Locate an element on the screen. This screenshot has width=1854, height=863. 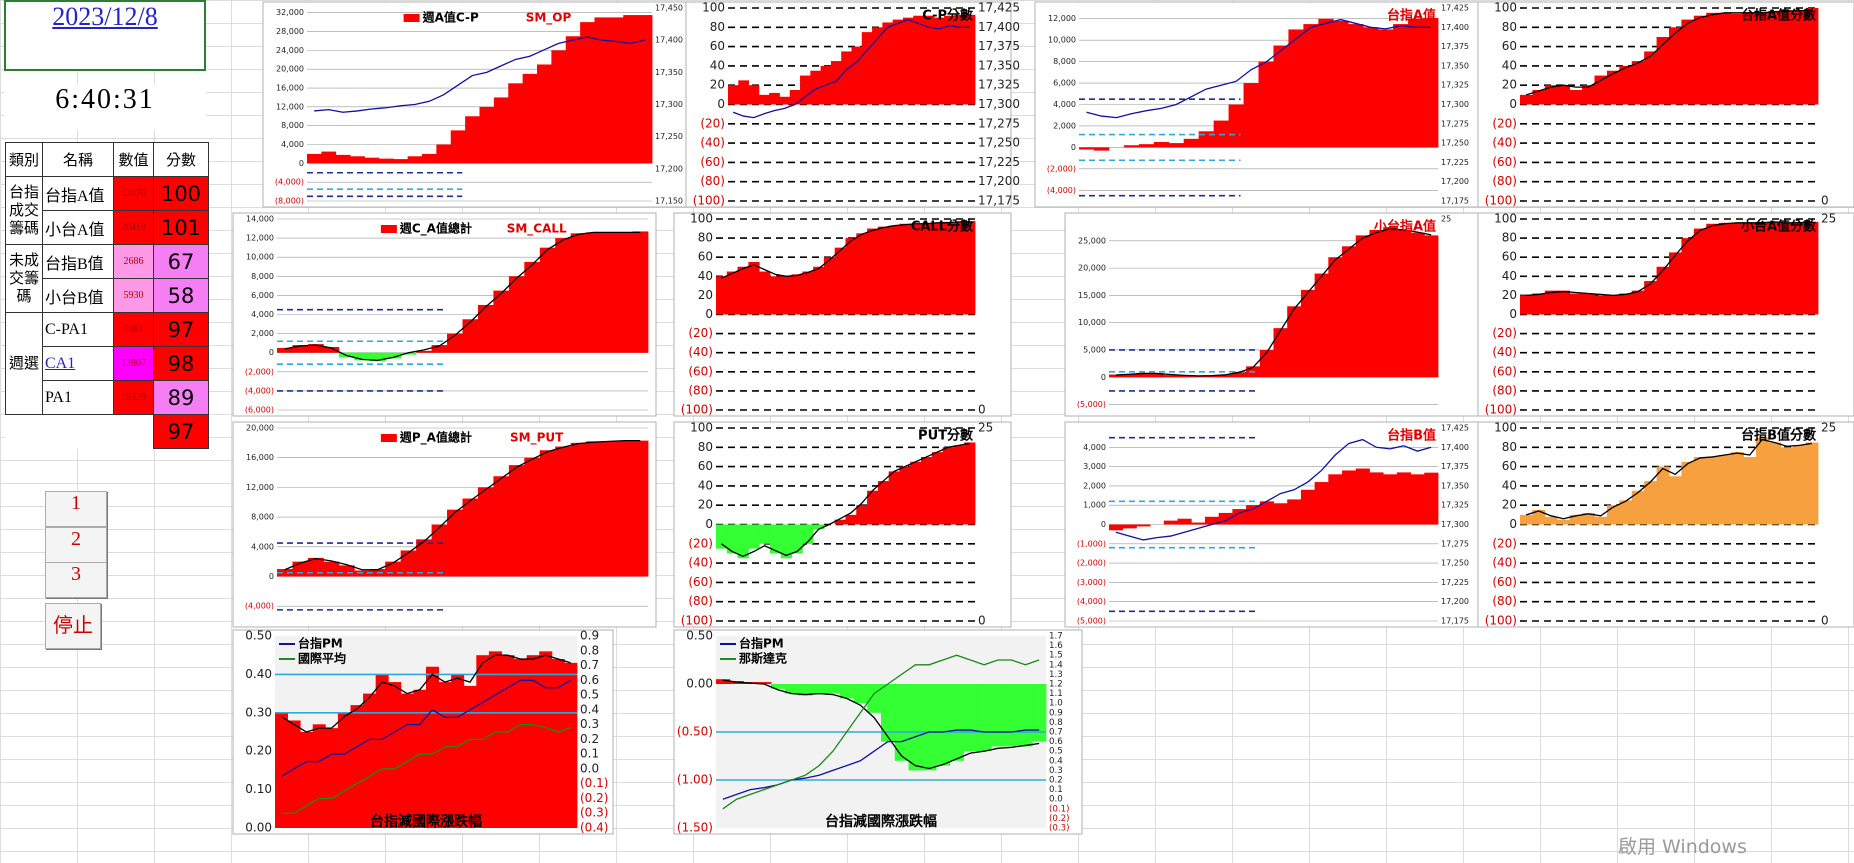
name-cell: 台指B值 is located at coordinates (78, 261).